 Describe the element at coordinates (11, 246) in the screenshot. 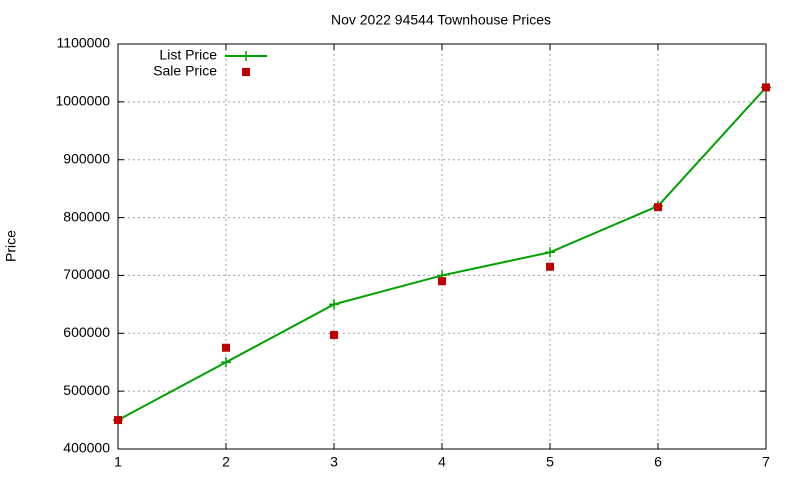

I see `y-axis-label: Price` at that location.